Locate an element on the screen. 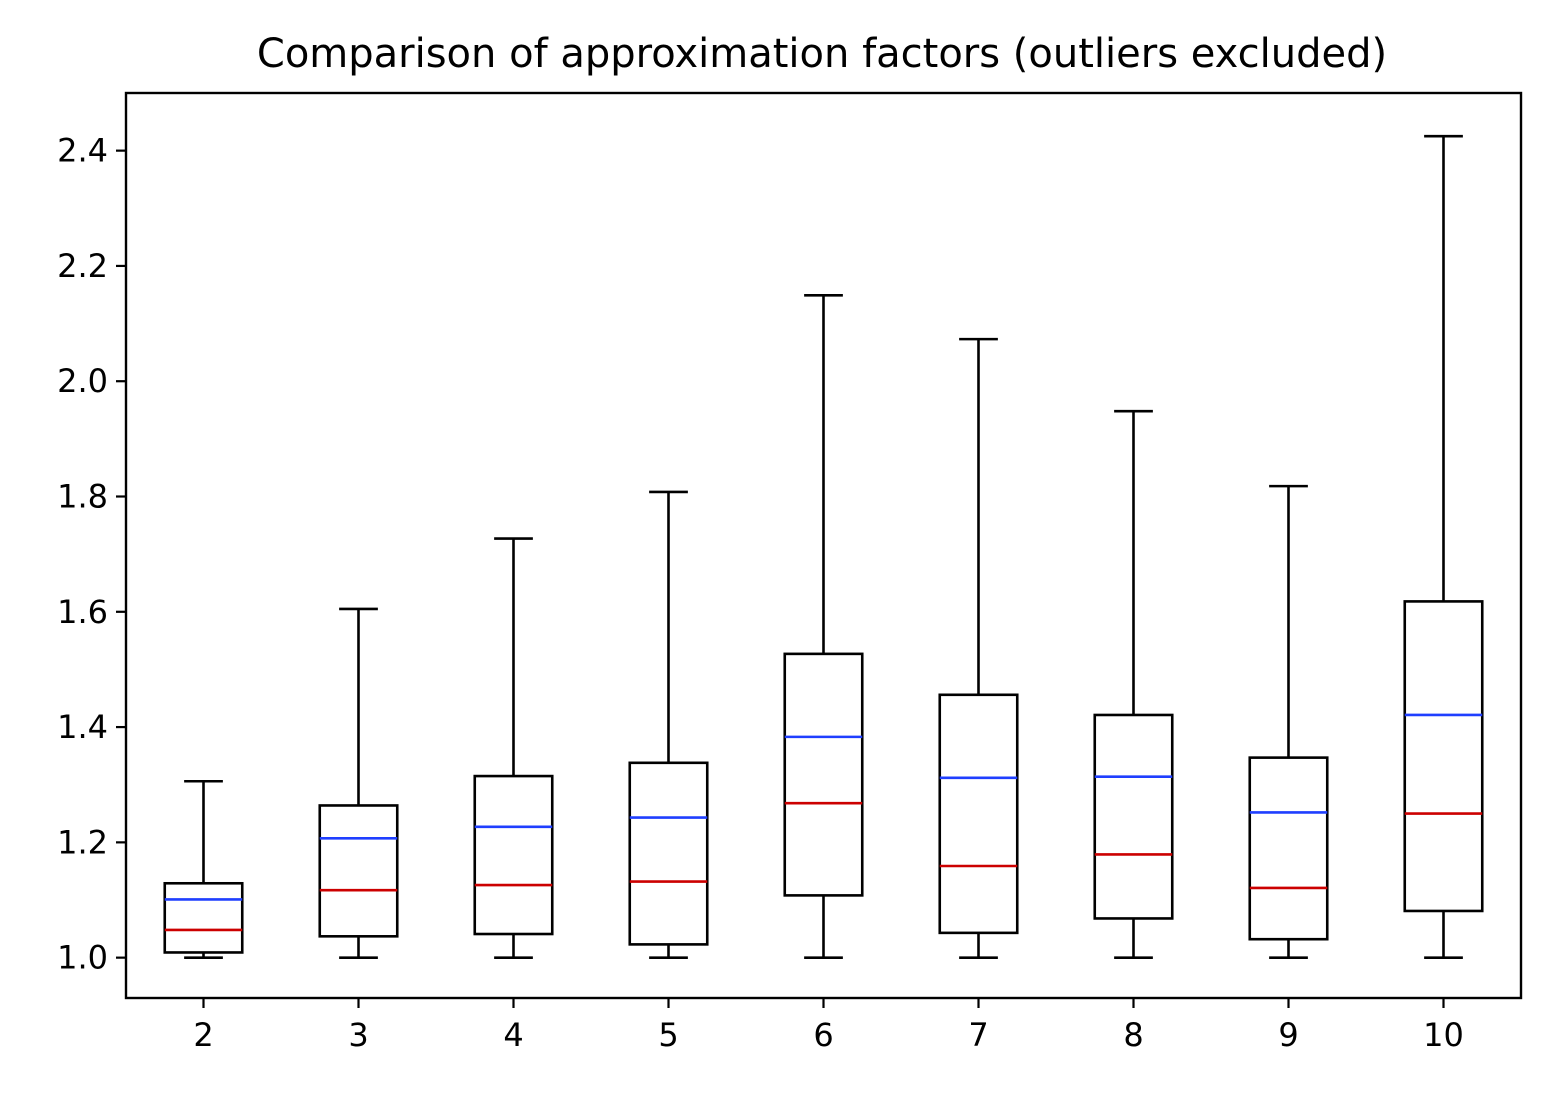 This screenshot has width=1560, height=1105. y-axis: 1.0 1.2 1.4 1.6 1.8 2.0 2.2 2.4 is located at coordinates (91, 554).